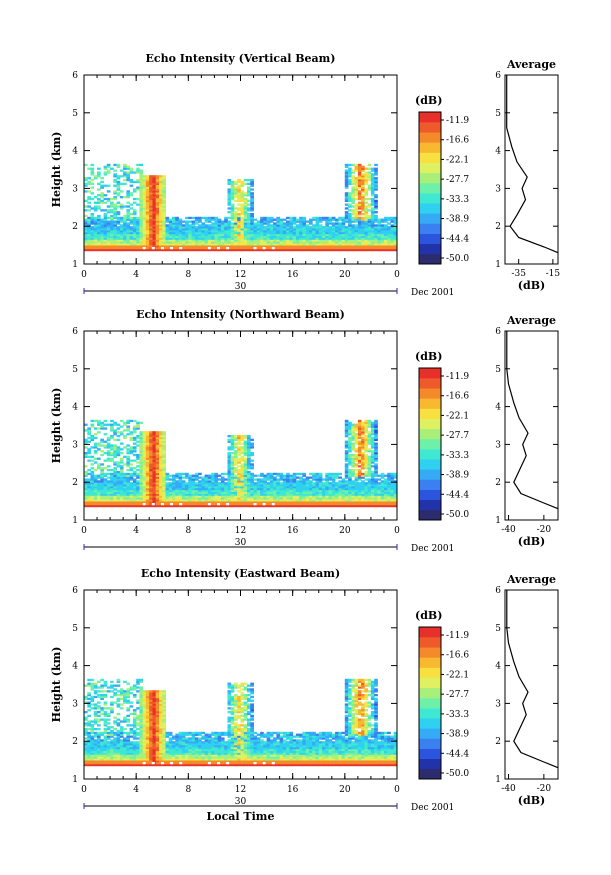  I want to click on heatmap-field, so click(241, 207).